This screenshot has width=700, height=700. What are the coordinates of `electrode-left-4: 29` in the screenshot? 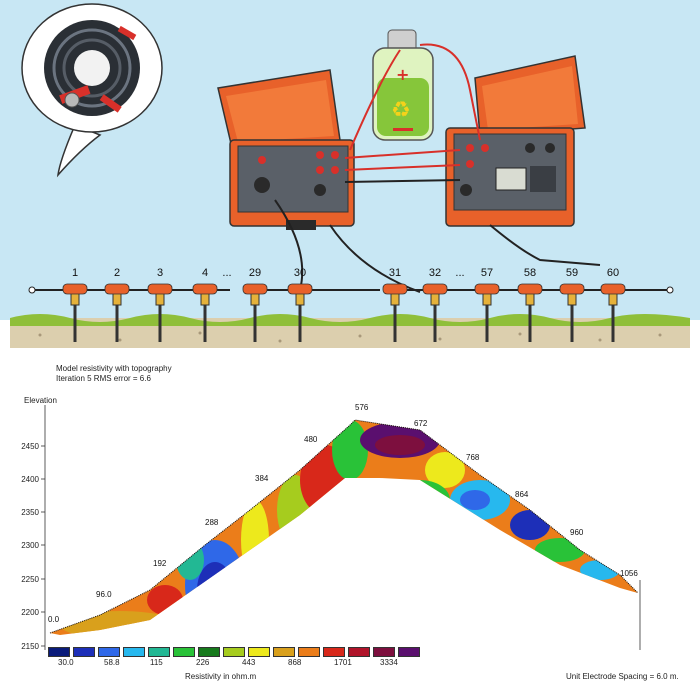 It's located at (255, 304).